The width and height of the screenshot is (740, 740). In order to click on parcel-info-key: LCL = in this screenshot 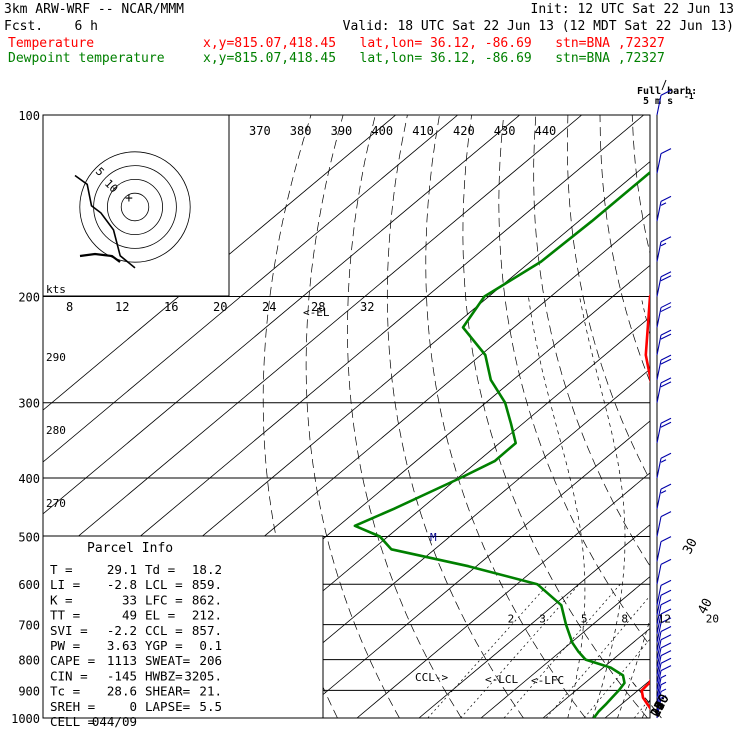, I will do `click(164, 584)`.